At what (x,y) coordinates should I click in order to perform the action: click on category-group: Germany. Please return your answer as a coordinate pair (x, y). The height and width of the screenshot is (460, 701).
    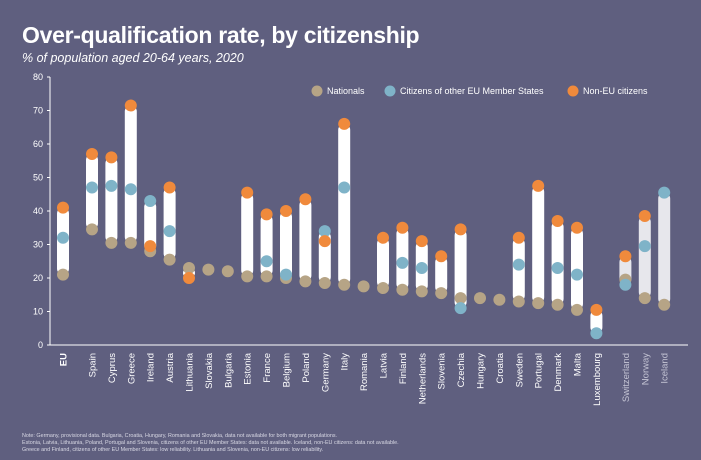
    Looking at the image, I should click on (324, 308).